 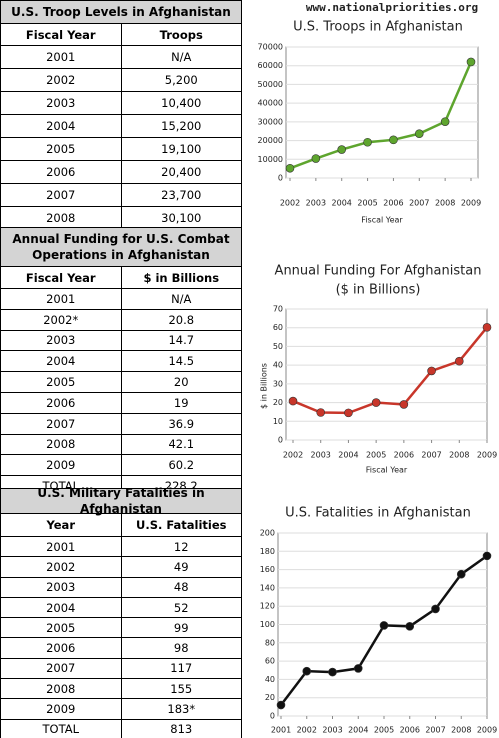 What do you see at coordinates (61, 566) in the screenshot?
I see `table-cell: 2002` at bounding box center [61, 566].